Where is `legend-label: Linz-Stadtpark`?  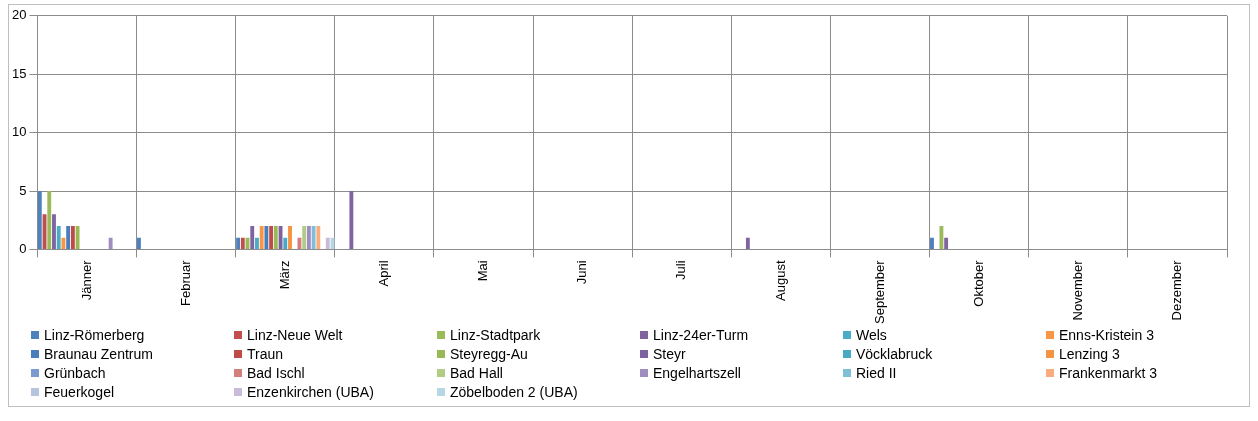 legend-label: Linz-Stadtpark is located at coordinates (495, 335).